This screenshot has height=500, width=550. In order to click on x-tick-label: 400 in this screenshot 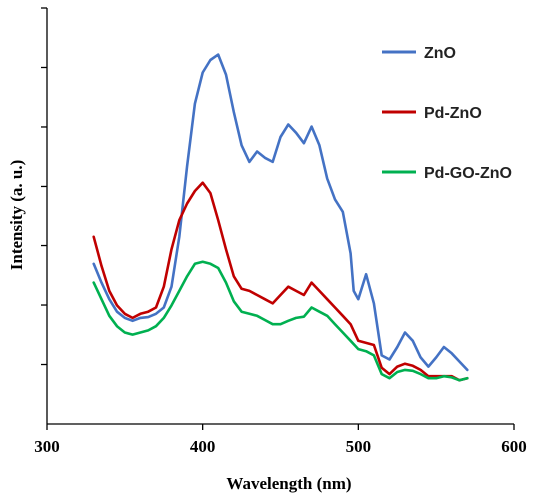, I will do `click(203, 446)`.